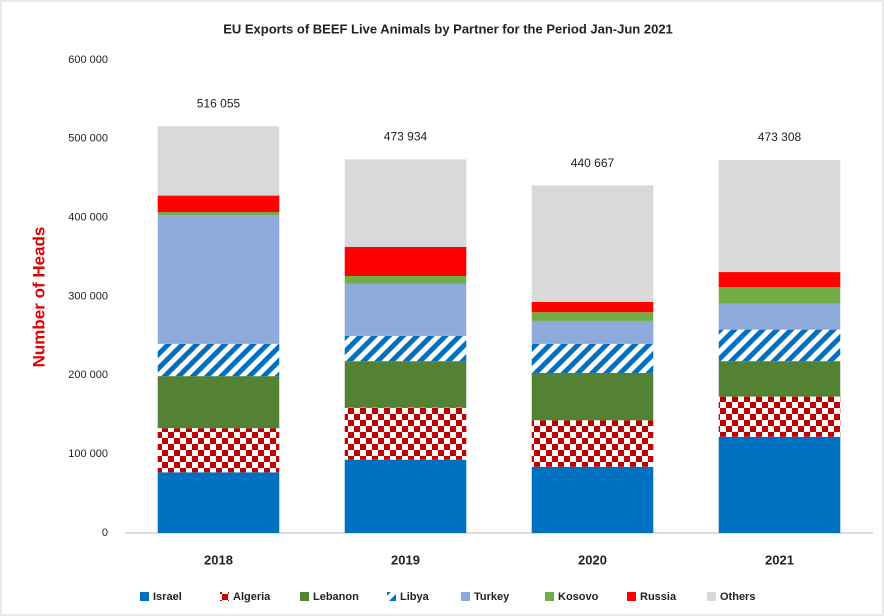  Describe the element at coordinates (252, 597) in the screenshot. I see `legend-label: Algeria` at that location.